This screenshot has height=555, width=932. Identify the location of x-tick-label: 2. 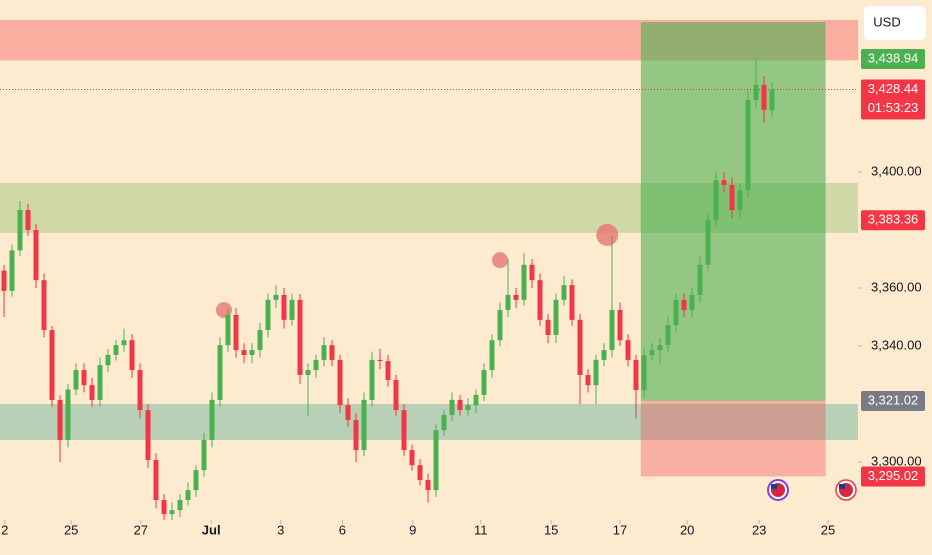
(4, 529).